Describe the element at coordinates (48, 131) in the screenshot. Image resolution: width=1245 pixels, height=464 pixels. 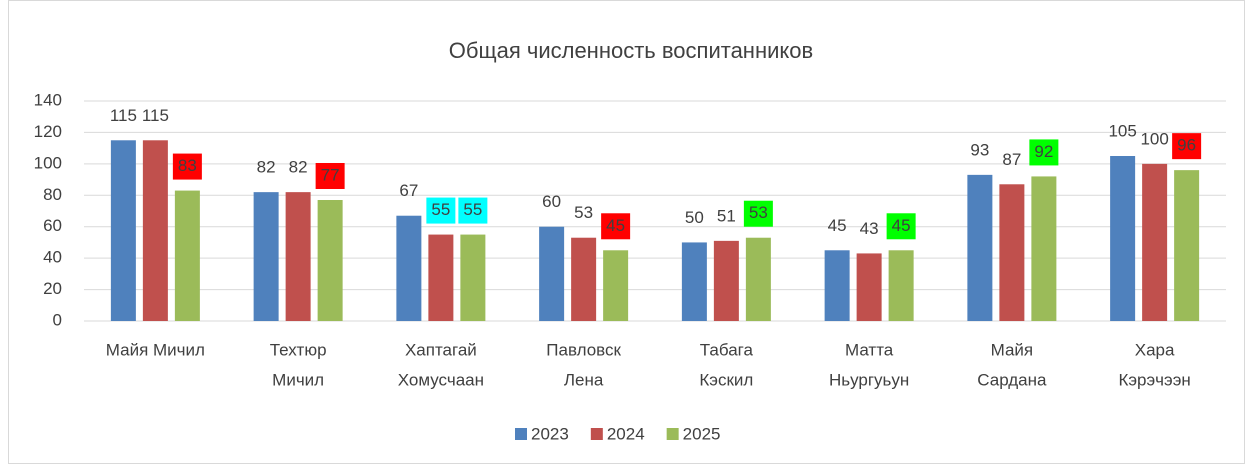
I see `y-tick-label: 120` at that location.